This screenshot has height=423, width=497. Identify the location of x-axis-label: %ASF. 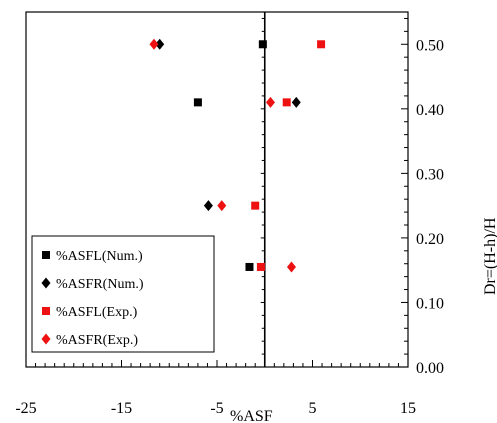
(251, 415).